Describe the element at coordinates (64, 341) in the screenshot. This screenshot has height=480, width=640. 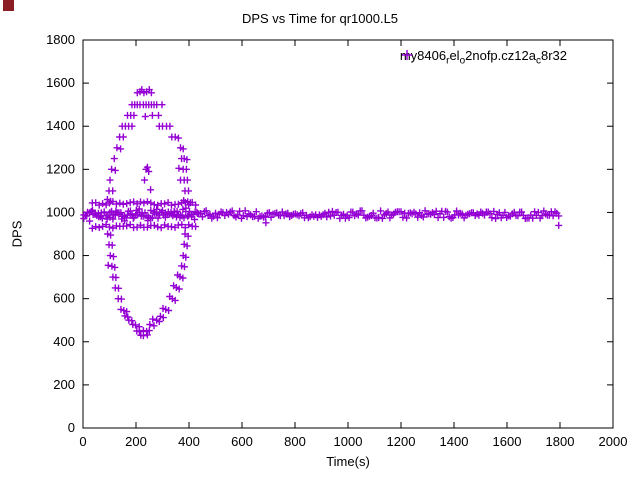
I see `y-tick-label: 400` at that location.